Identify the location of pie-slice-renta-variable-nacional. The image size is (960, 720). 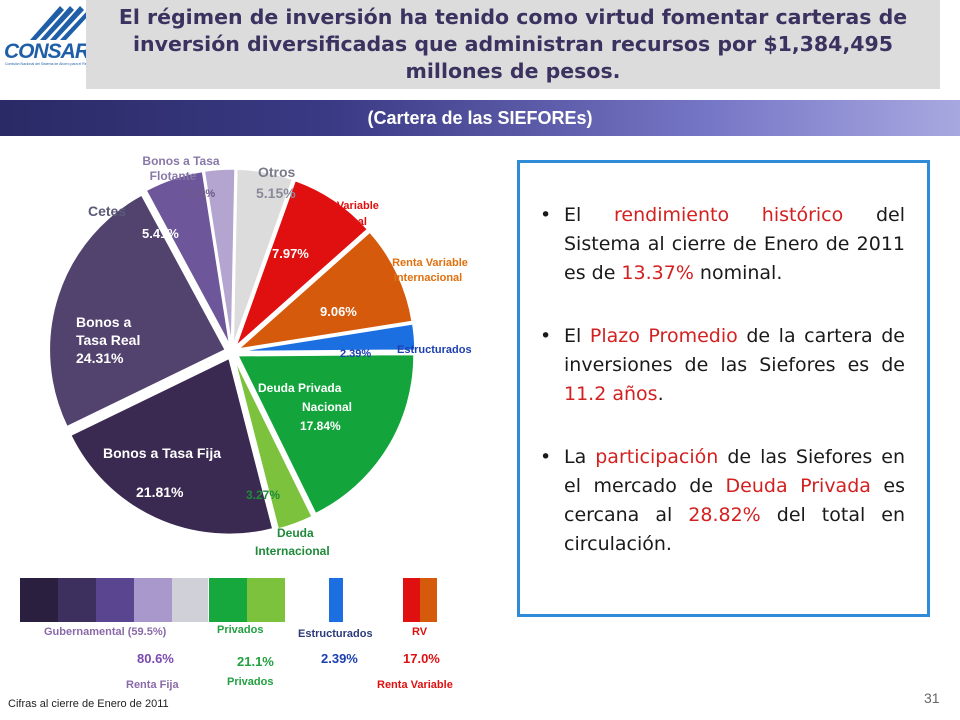
(302, 263).